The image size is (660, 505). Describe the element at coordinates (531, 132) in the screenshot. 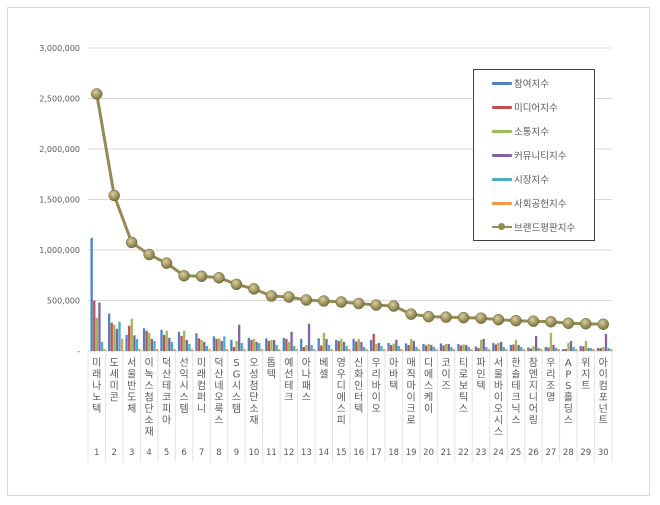

I see `legend-label: 소통지수` at that location.